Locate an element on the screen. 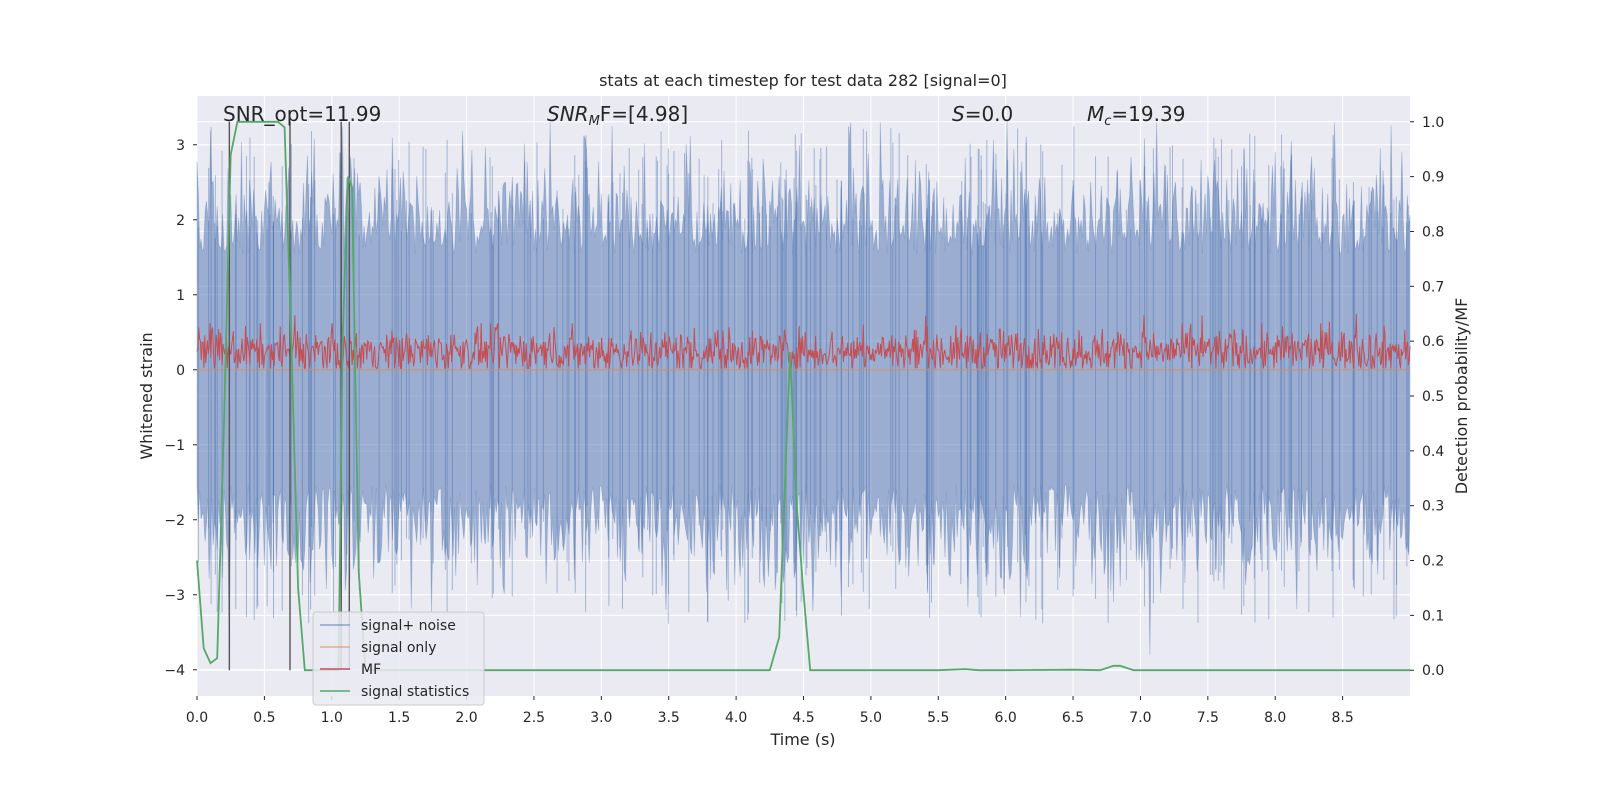 The width and height of the screenshot is (1600, 800). x-tick-label-13: 6.5 is located at coordinates (1073, 718).